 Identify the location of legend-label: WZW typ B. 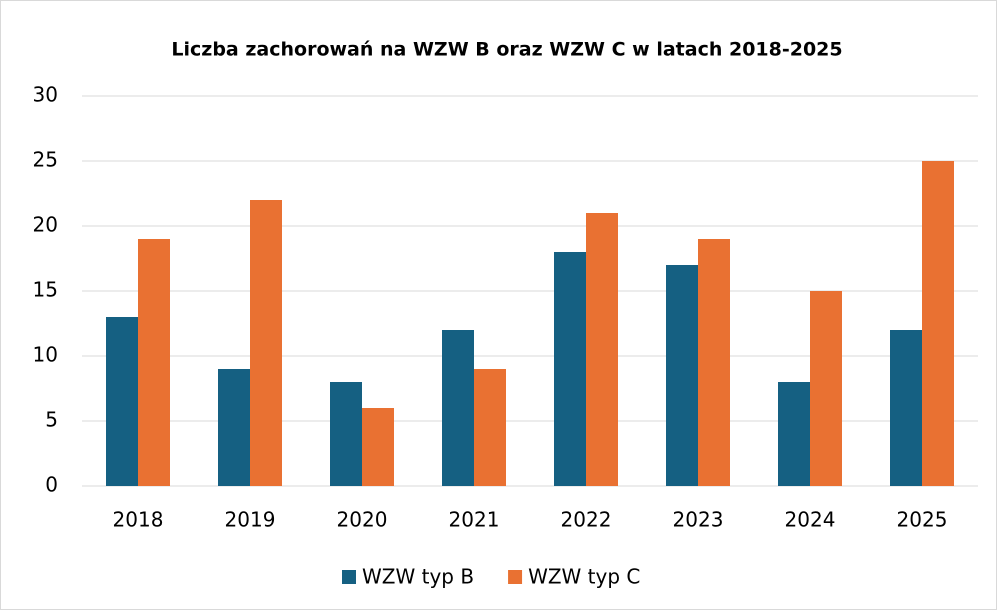
(418, 577).